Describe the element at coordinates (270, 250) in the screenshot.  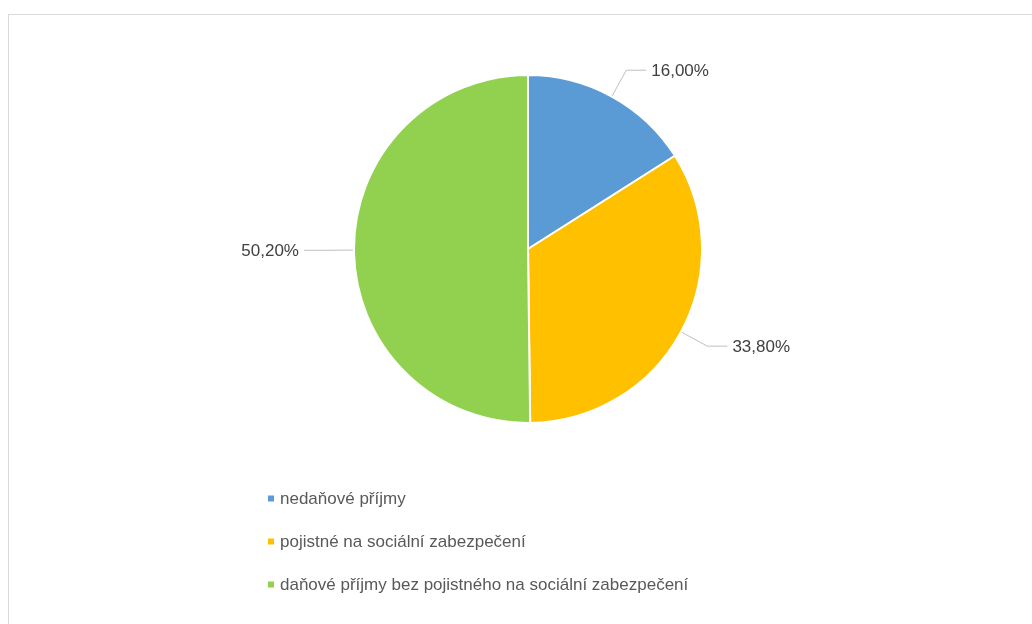
I see `data-label: 50,20%` at that location.